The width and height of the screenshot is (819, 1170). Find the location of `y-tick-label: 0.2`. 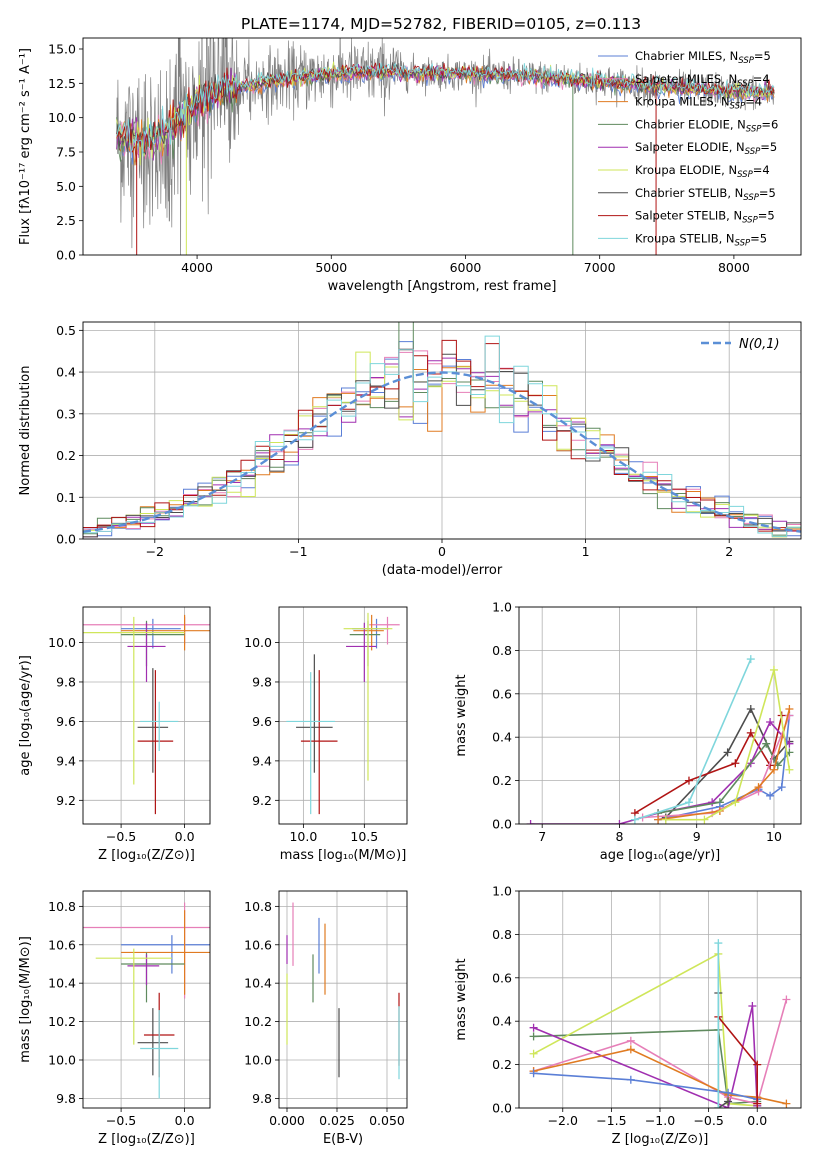

y-tick-label: 0.2 is located at coordinates (502, 1064).